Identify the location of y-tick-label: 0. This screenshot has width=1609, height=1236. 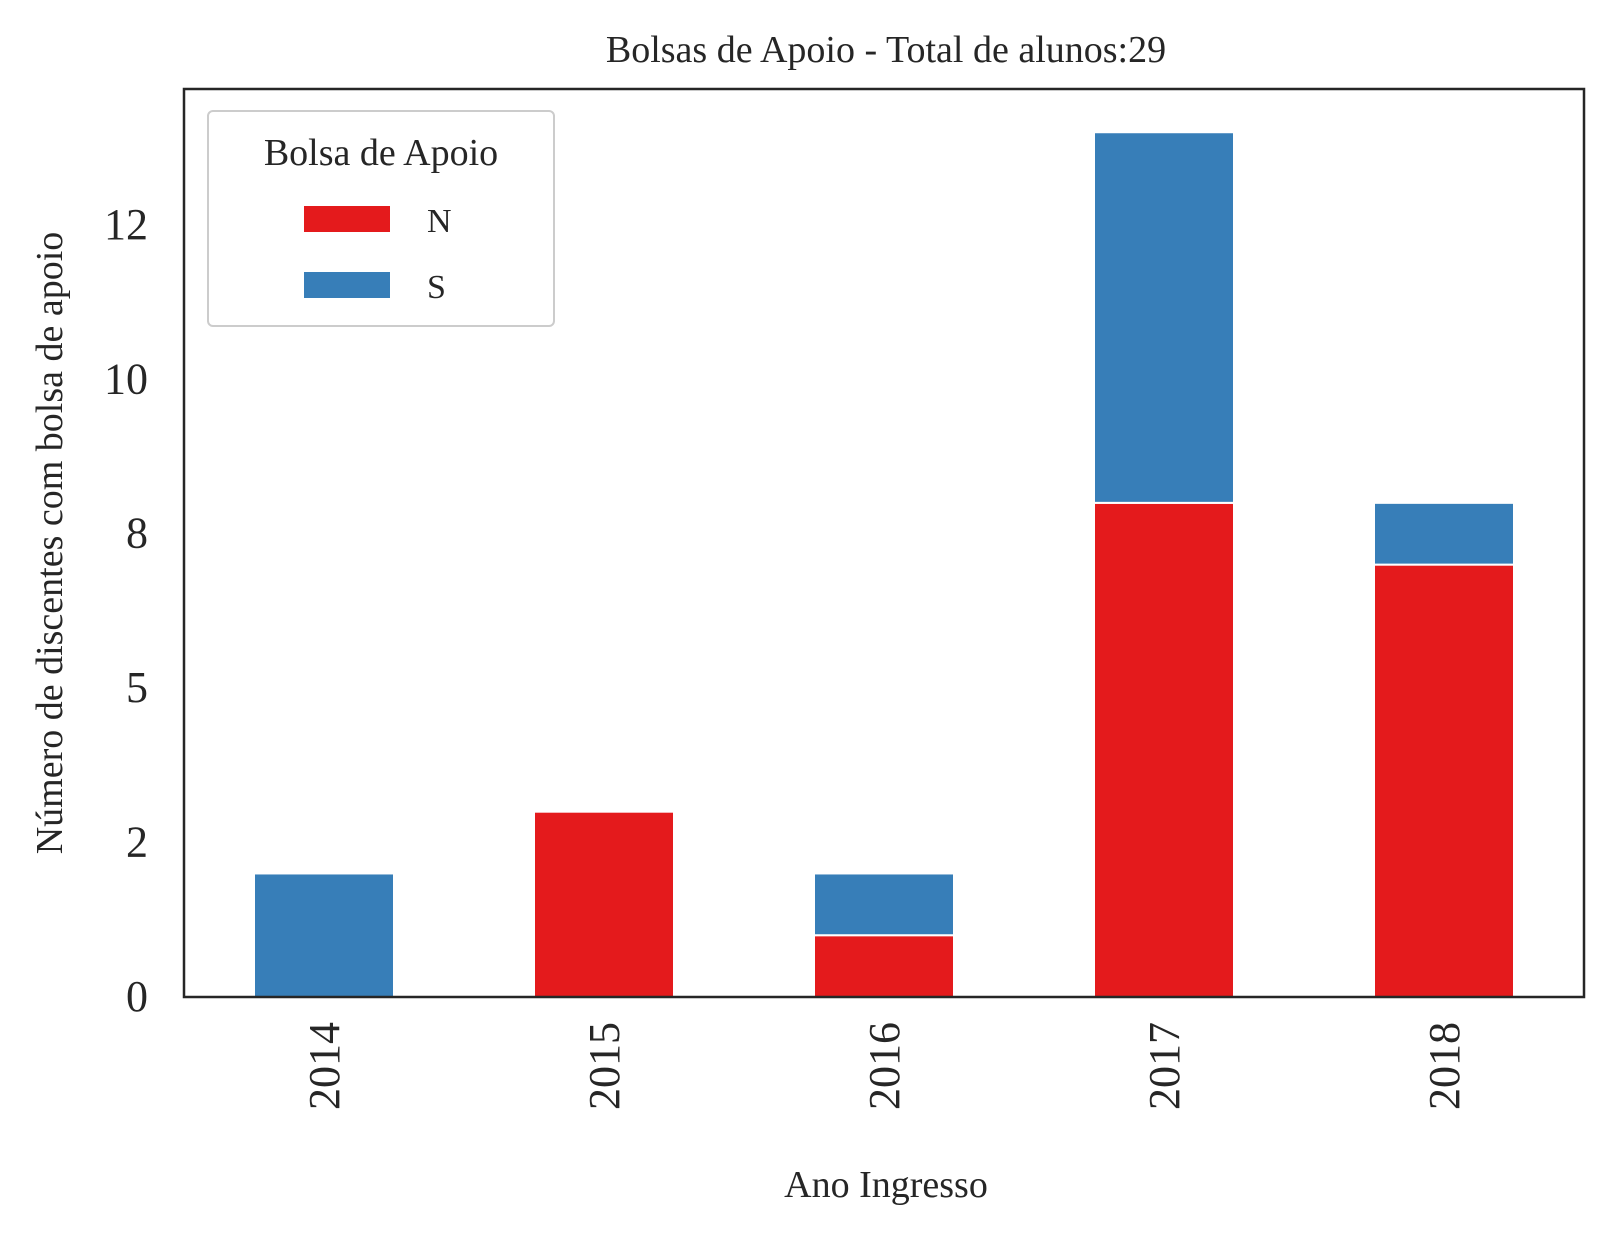
(137, 996).